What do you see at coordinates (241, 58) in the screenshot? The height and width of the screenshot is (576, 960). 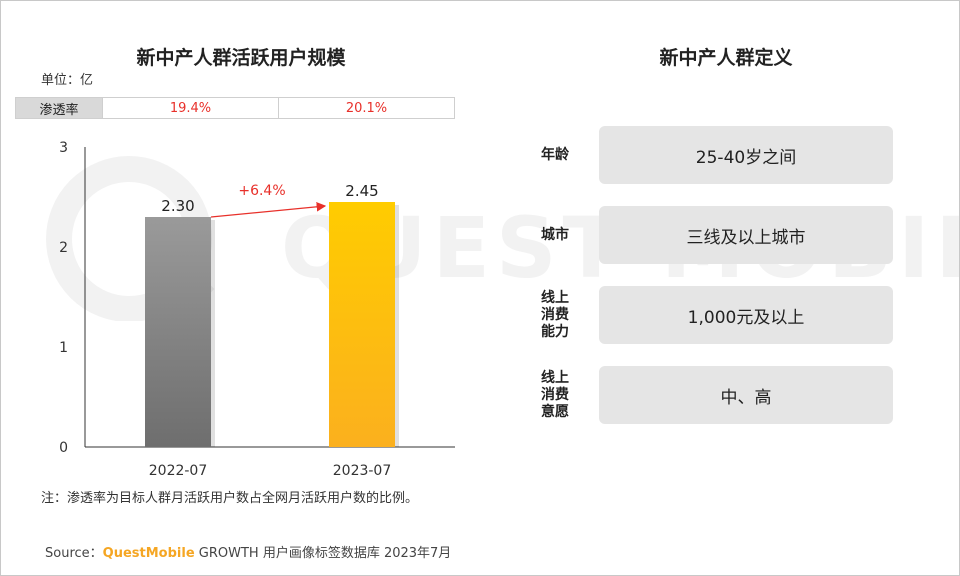 I see `chart-title: 新中产人群活跃用户规模` at bounding box center [241, 58].